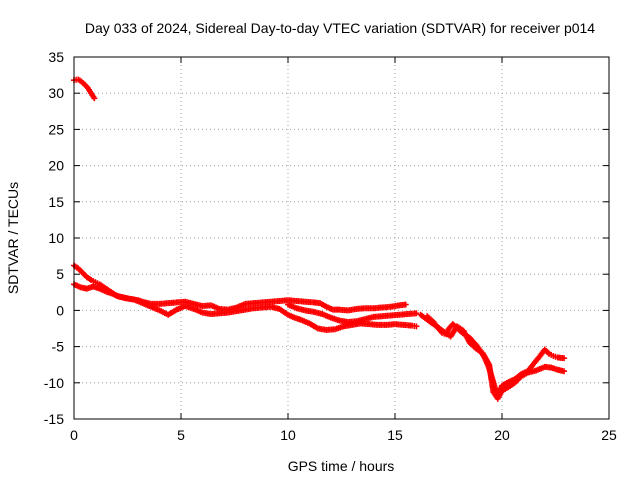 This screenshot has width=640, height=480. What do you see at coordinates (60, 274) in the screenshot?
I see `y-tick-label: 5` at bounding box center [60, 274].